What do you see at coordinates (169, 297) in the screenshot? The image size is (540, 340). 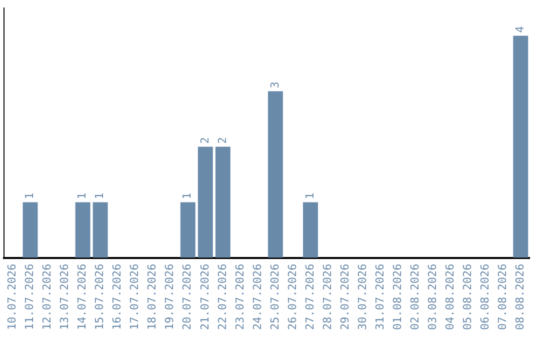 I see `x-tick-label: 19.07.2026` at bounding box center [169, 297].